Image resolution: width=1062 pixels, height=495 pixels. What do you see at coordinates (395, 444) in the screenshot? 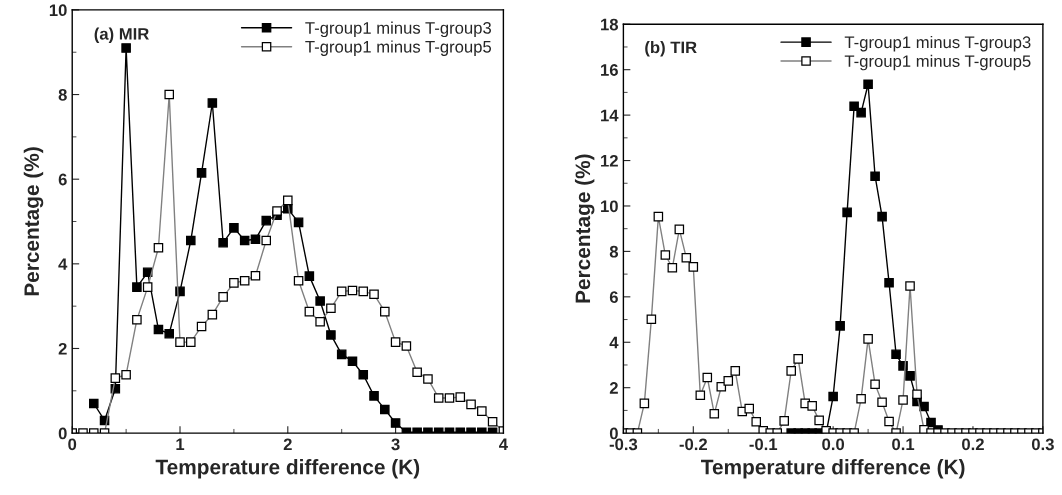
I see `x-tick-label: 3` at bounding box center [395, 444].